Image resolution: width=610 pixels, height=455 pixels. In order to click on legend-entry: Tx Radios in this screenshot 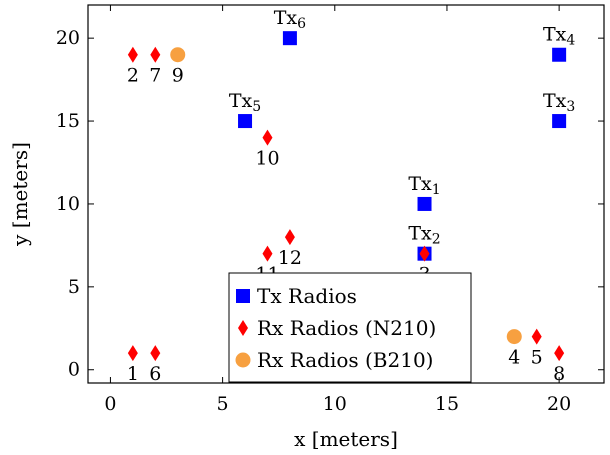, I will do `click(307, 296)`.